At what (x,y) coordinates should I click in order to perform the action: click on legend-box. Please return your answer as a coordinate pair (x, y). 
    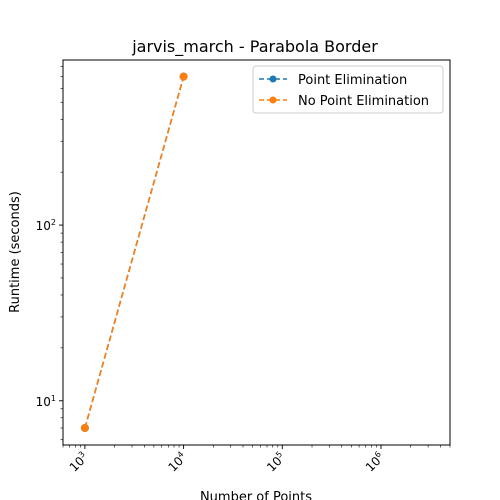
    Looking at the image, I should click on (348, 89).